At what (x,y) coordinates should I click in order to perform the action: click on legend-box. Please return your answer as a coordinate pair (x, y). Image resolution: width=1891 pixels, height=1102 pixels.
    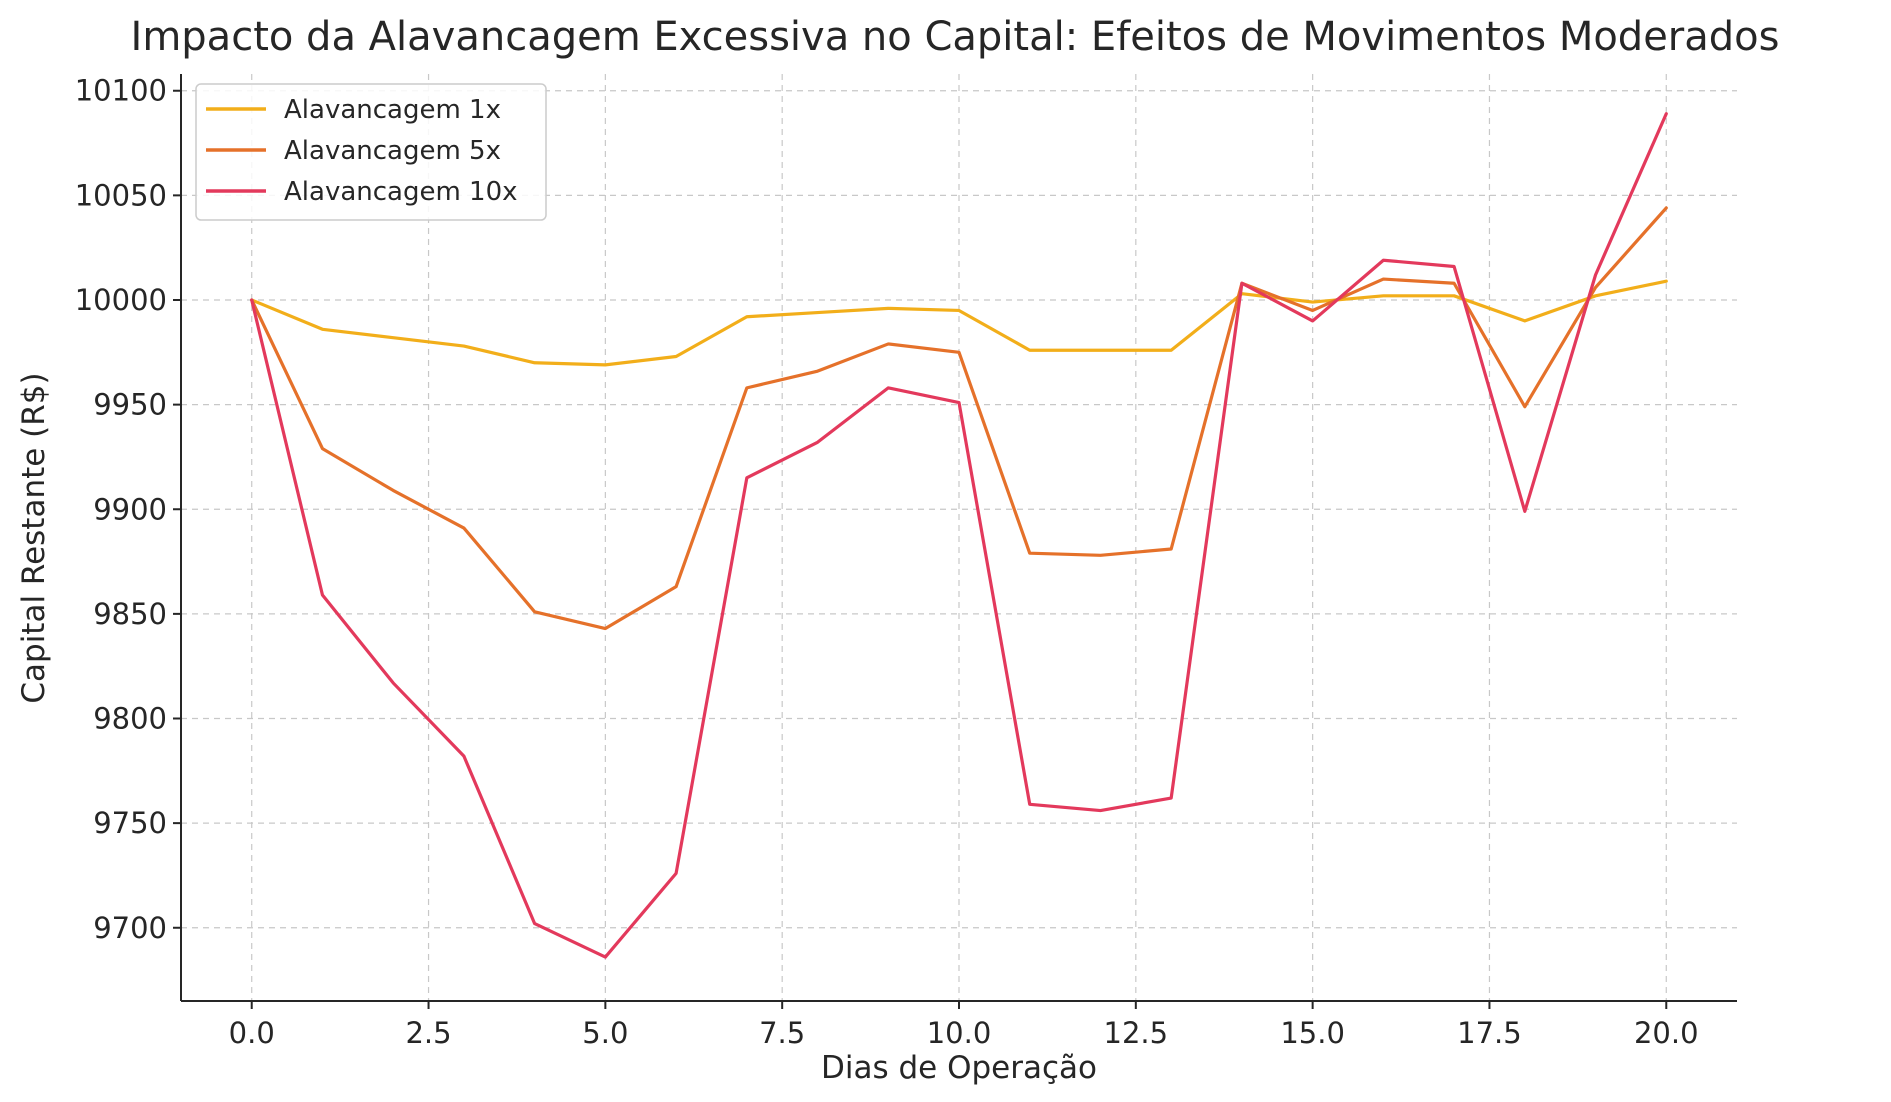
    Looking at the image, I should click on (371, 152).